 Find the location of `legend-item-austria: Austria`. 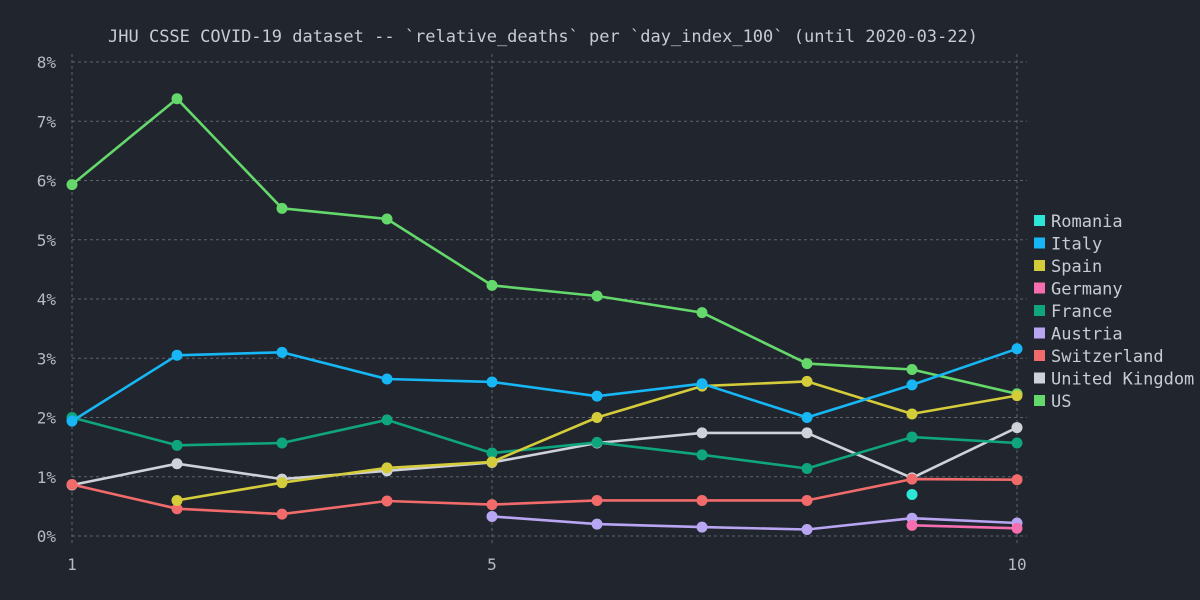

legend-item-austria: Austria is located at coordinates (1078, 335).